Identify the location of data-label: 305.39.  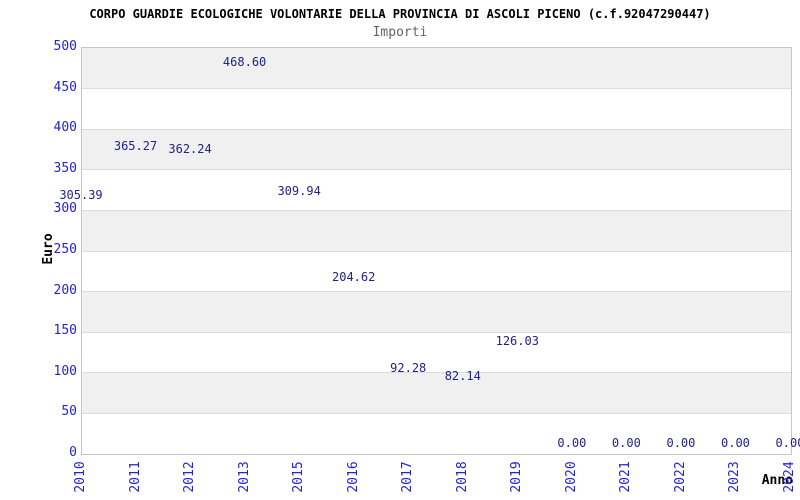
(81, 195).